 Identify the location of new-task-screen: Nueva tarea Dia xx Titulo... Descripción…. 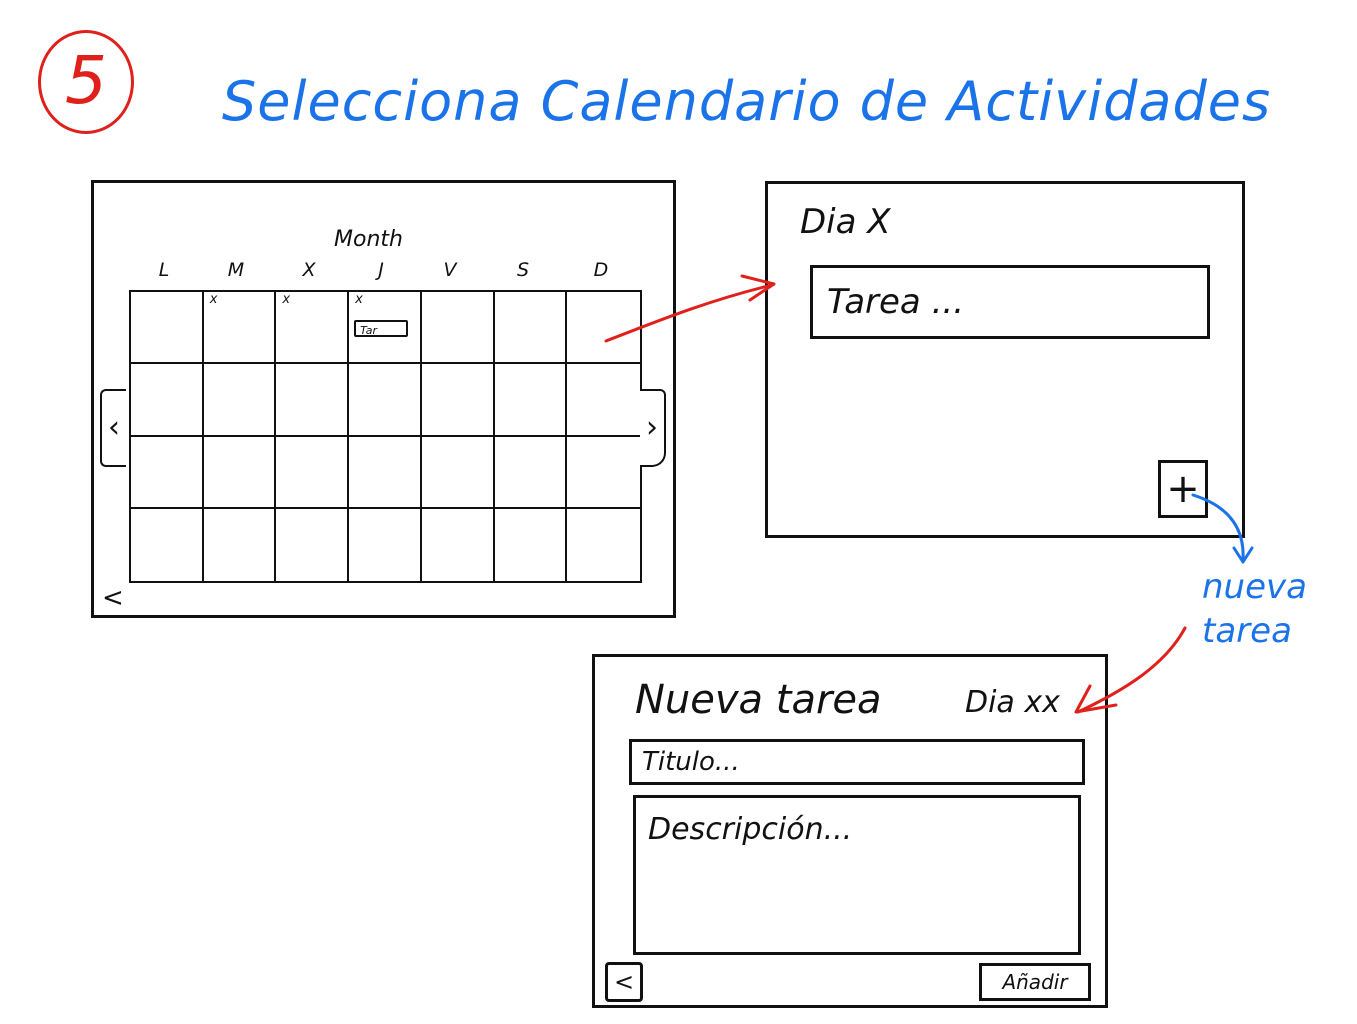
(850, 831).